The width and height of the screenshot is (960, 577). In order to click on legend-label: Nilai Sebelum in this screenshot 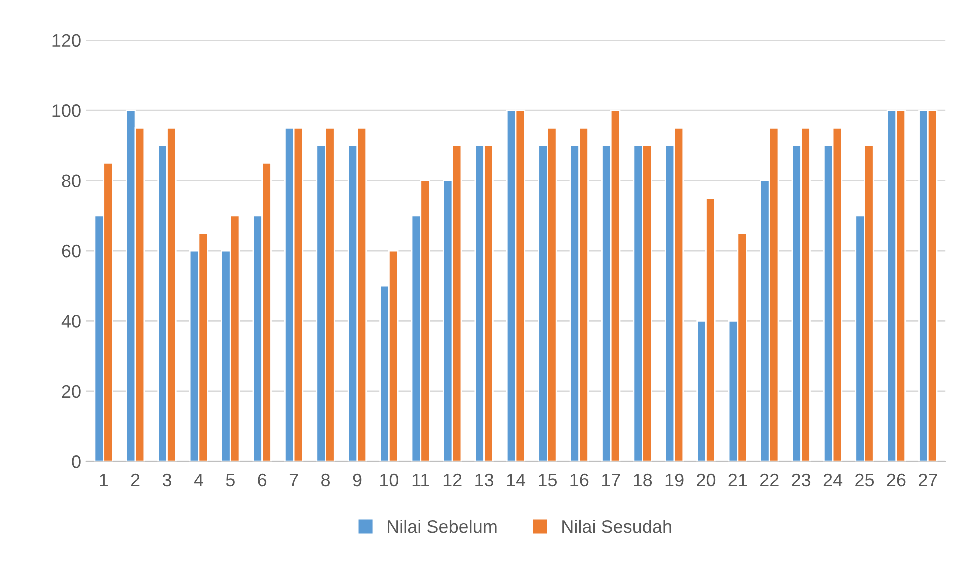, I will do `click(442, 527)`.